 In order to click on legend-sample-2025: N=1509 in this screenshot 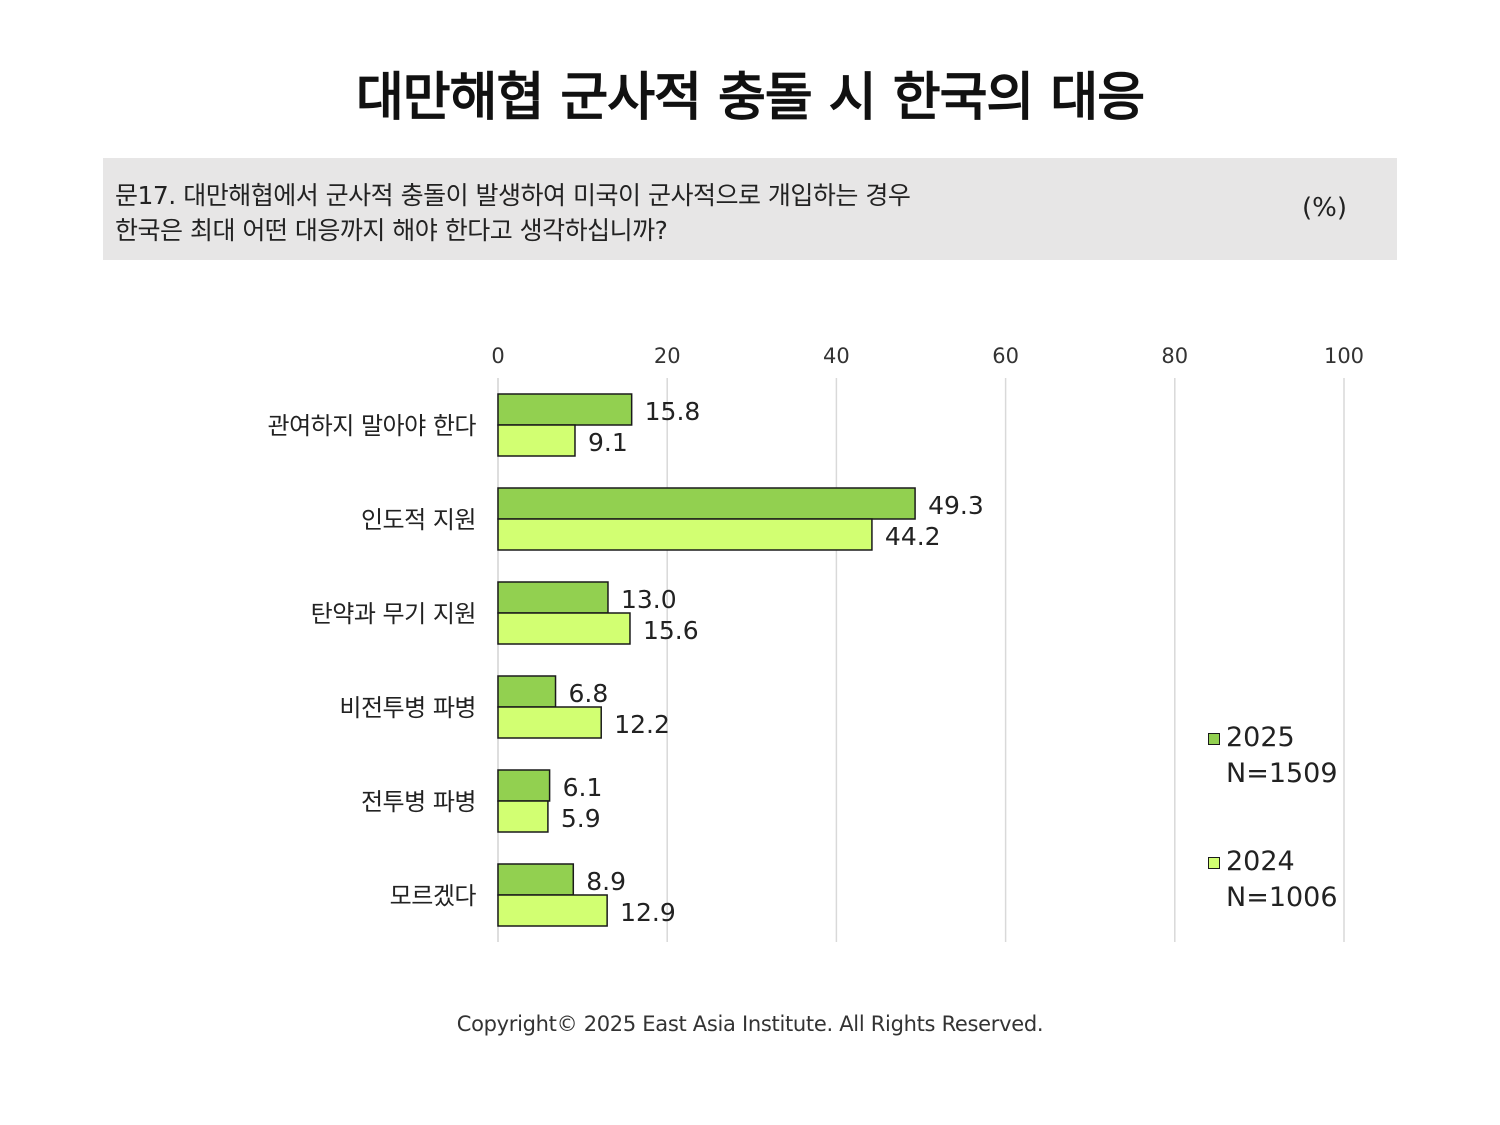, I will do `click(1282, 773)`.